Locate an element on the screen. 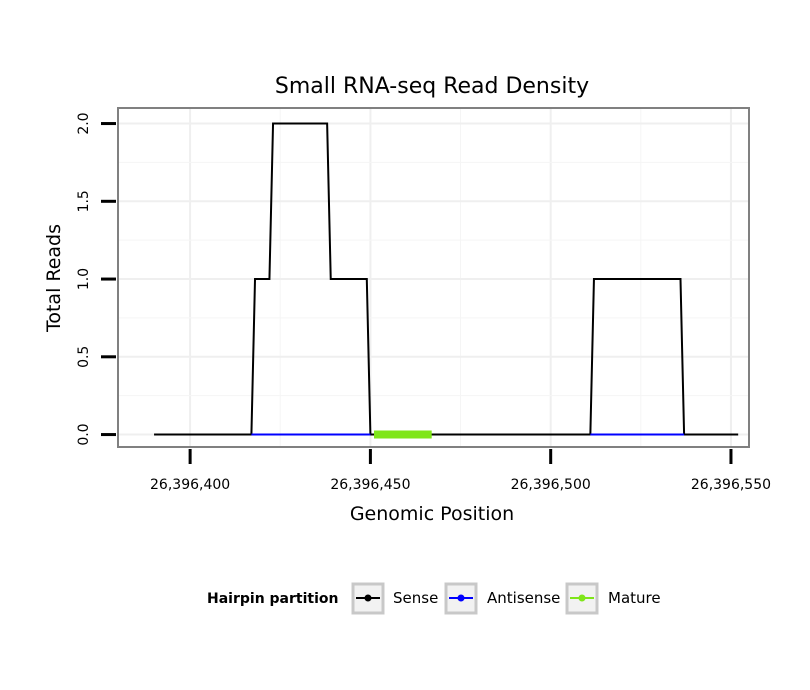 This screenshot has height=690, width=810. legend: Hairpin partition Sense Antisense Mature is located at coordinates (434, 598).